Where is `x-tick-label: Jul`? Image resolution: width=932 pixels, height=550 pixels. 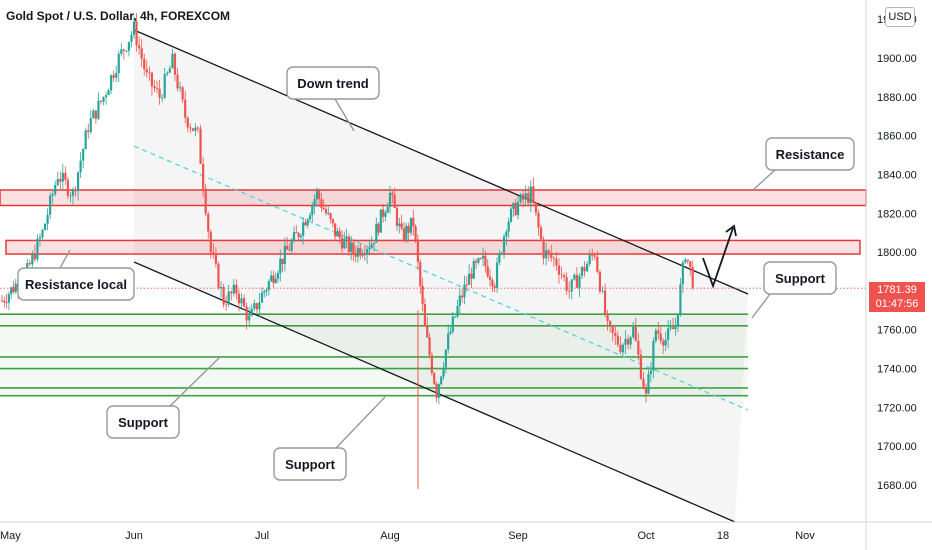 x-tick-label: Jul is located at coordinates (262, 536).